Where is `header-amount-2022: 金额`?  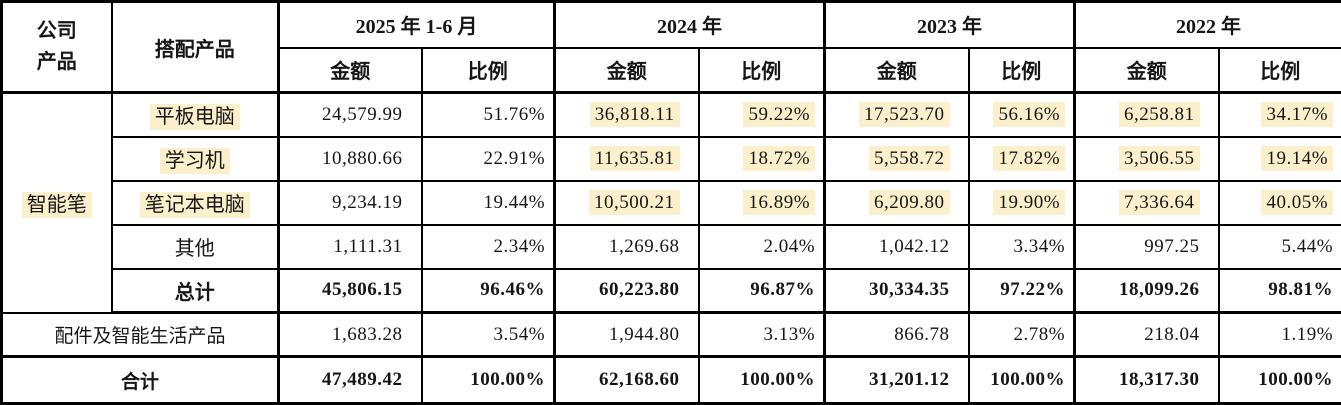
header-amount-2022: 金额 is located at coordinates (1146, 70).